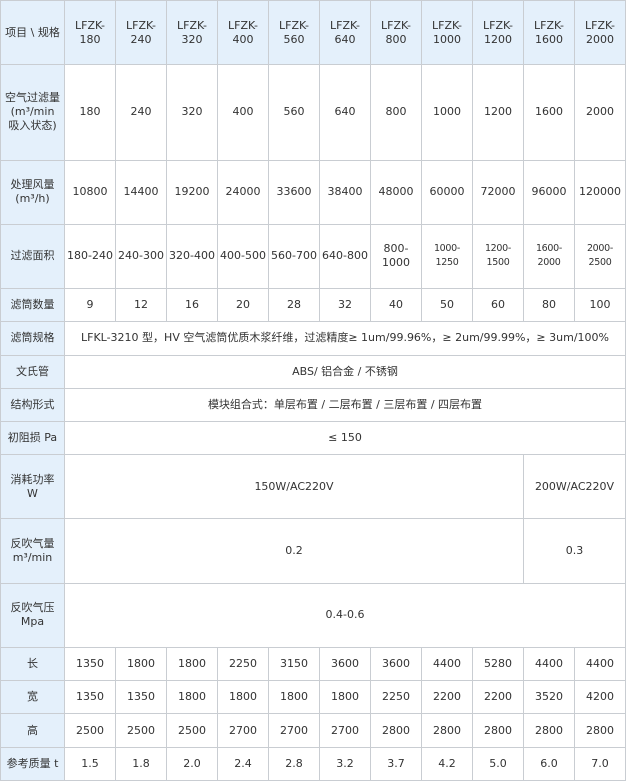  I want to click on table-row: 参考质量 t 1.5 1.8 2.0 2.4 2.8 3.2 3.7 4.2 5.0 6.0 7.0, so click(313, 763).